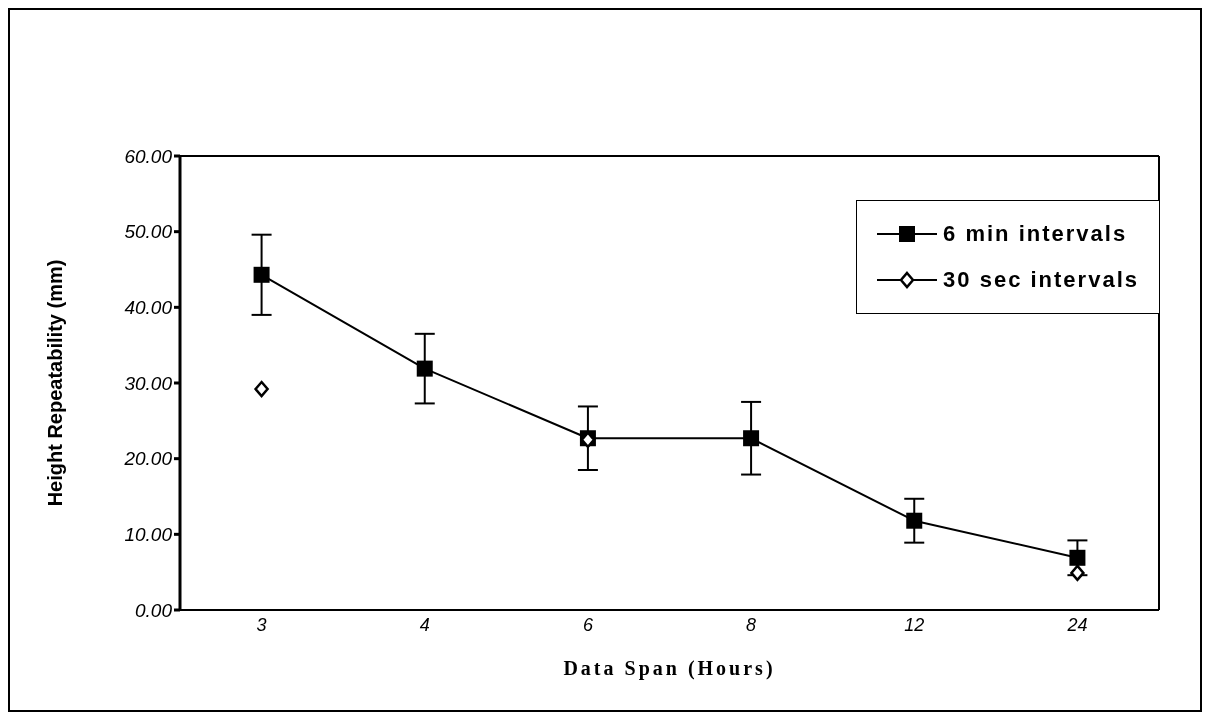  Describe the element at coordinates (148, 459) in the screenshot. I see `y-tick-label: 20.00` at that location.